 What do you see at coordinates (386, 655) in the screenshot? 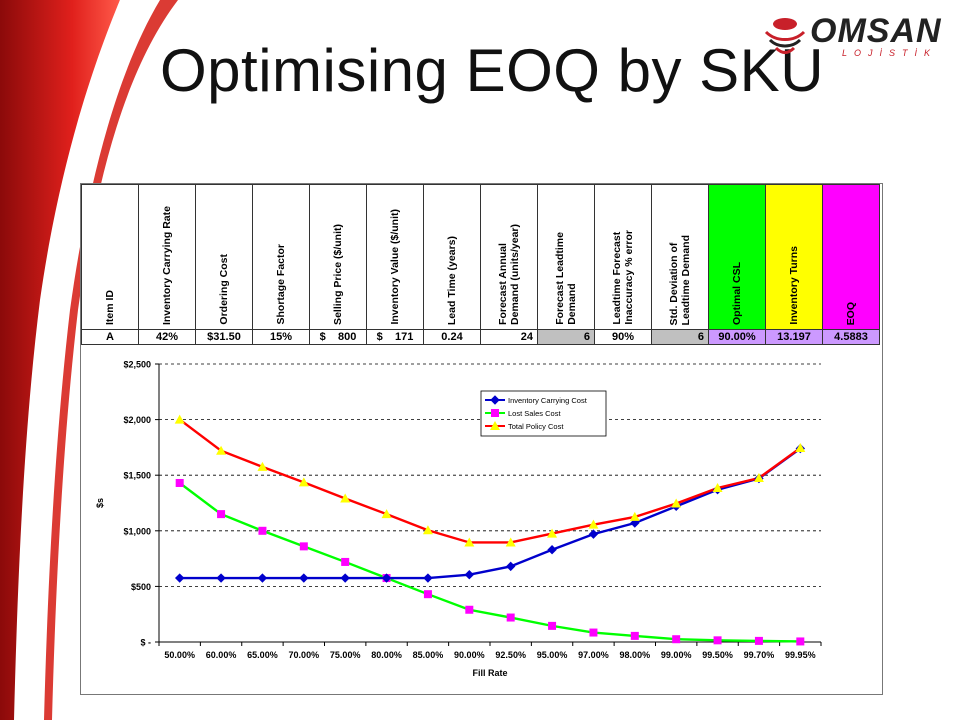
I see `x-tick-label: 80.00%` at bounding box center [386, 655].